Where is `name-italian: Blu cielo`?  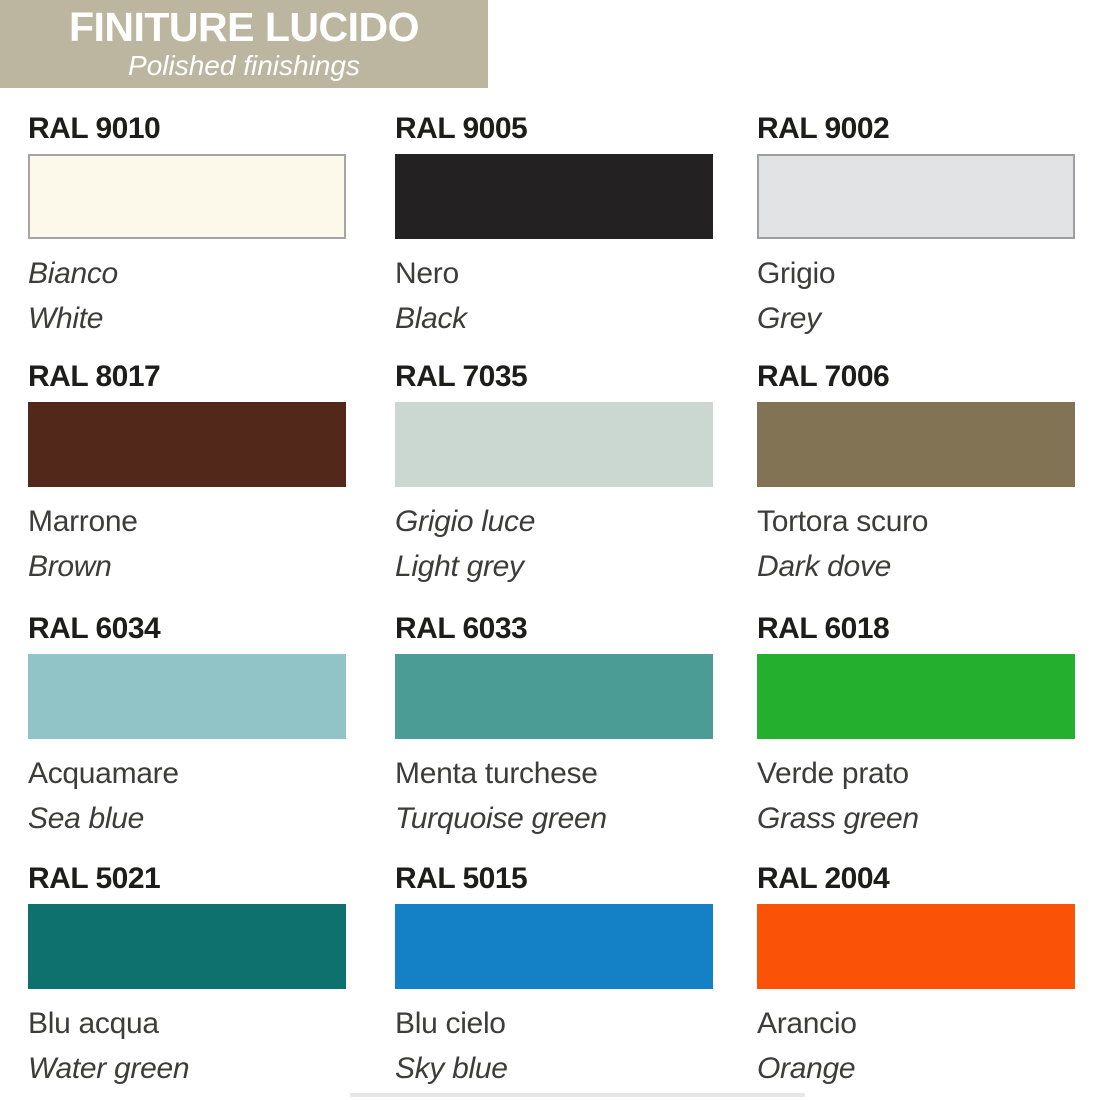 name-italian: Blu cielo is located at coordinates (450, 1023).